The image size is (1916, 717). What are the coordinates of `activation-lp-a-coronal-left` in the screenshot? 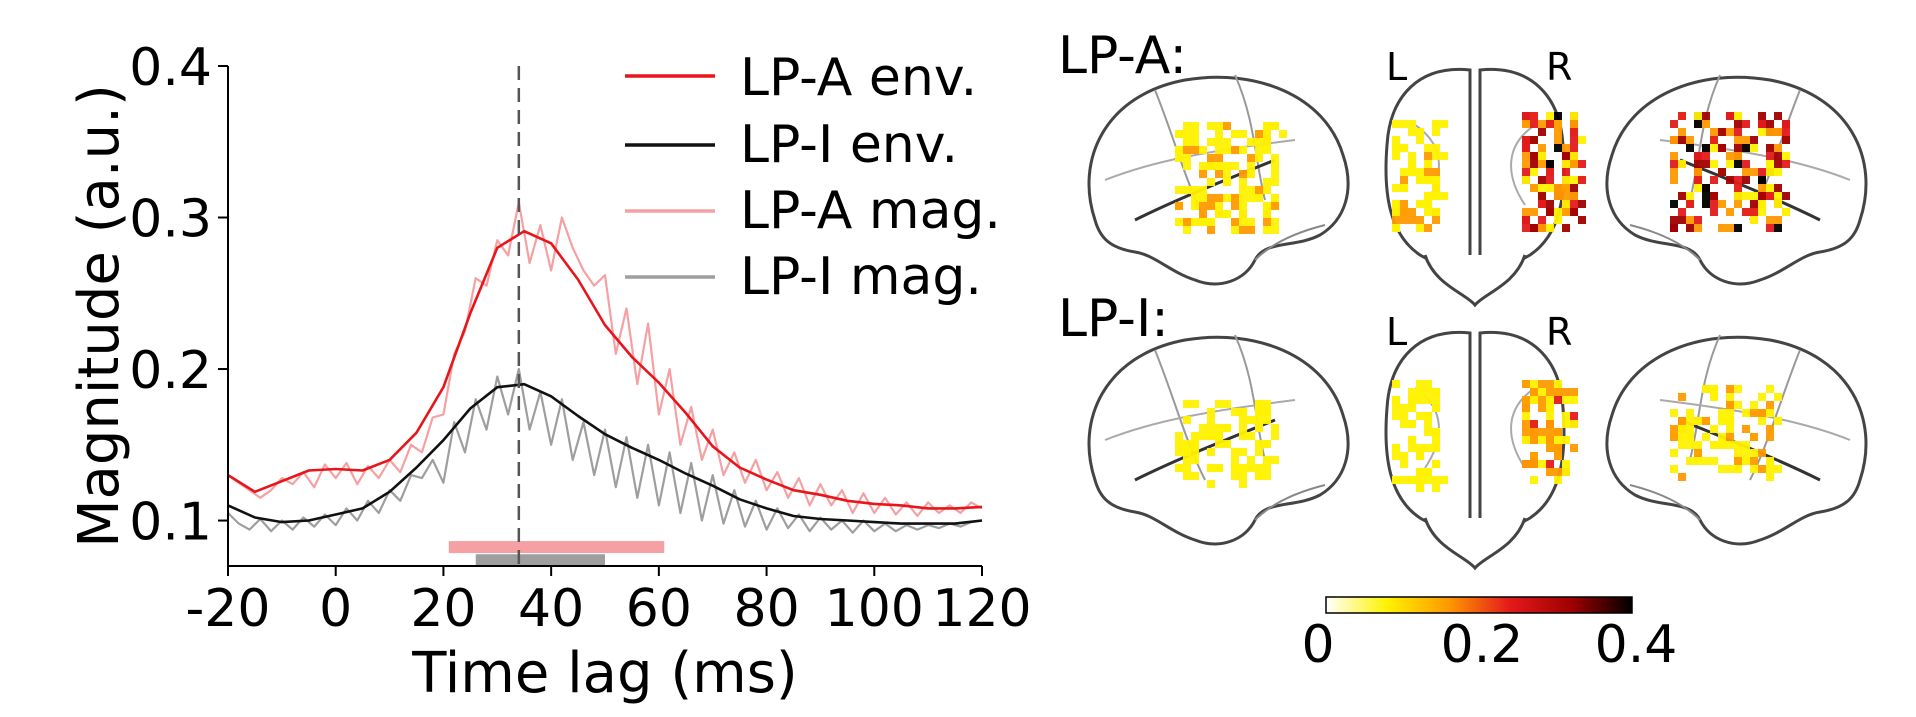 It's located at (1420, 176).